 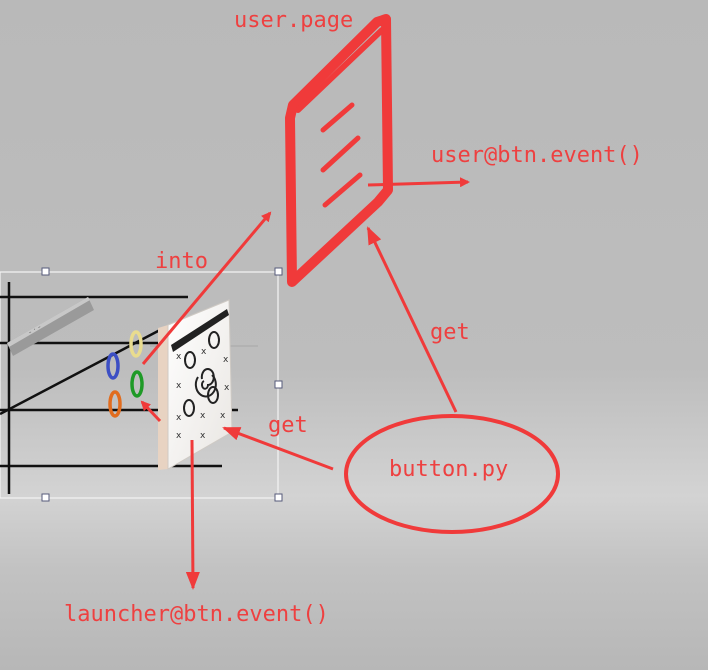 What do you see at coordinates (294, 20) in the screenshot?
I see `user-page-label: user.page` at bounding box center [294, 20].